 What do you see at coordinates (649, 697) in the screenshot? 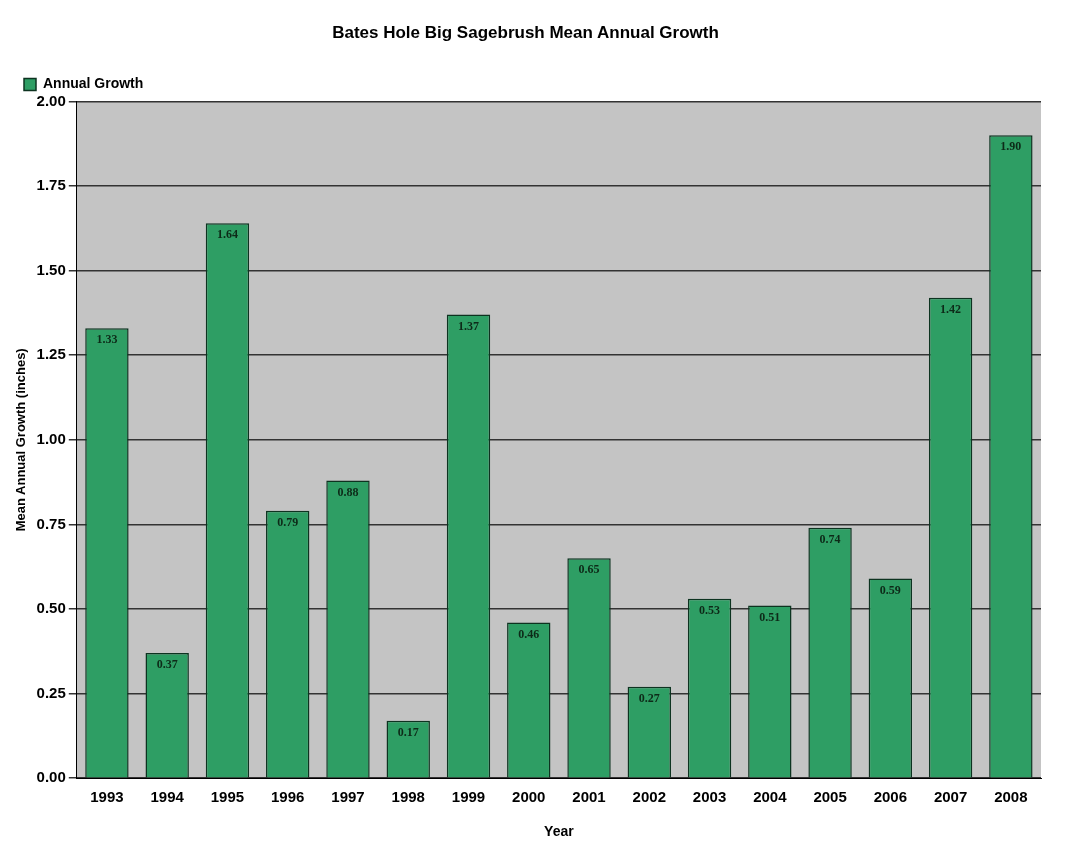
I see `data-label: 0.27` at bounding box center [649, 697].